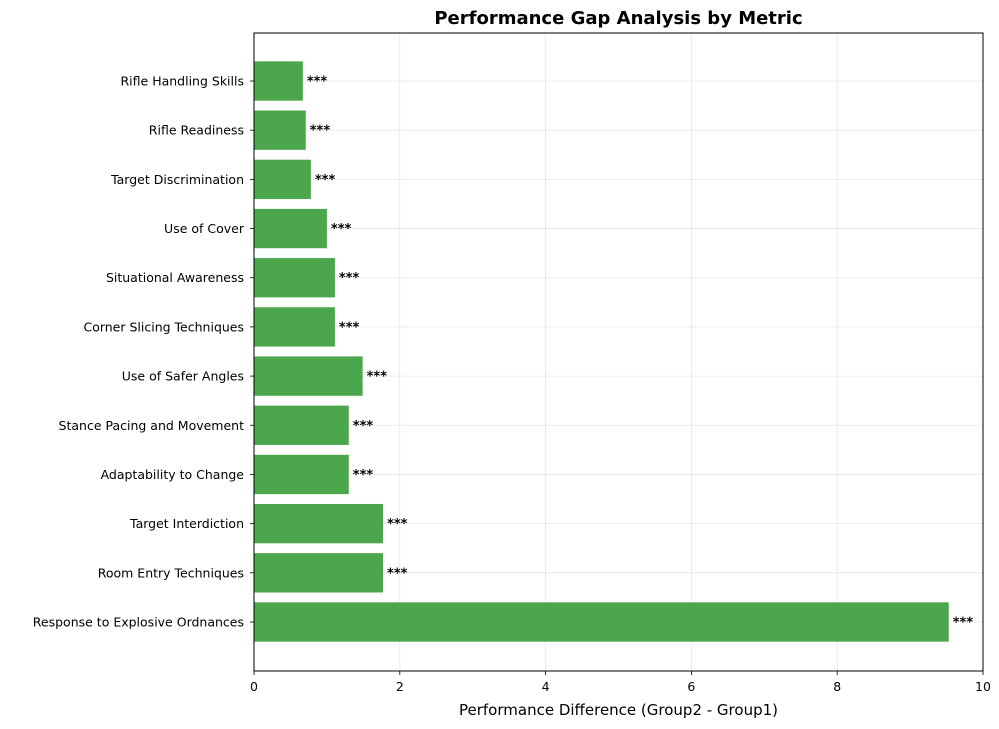 Image resolution: width=999 pixels, height=729 pixels. What do you see at coordinates (196, 130) in the screenshot?
I see `y-tick-label: Rifle Readiness` at bounding box center [196, 130].